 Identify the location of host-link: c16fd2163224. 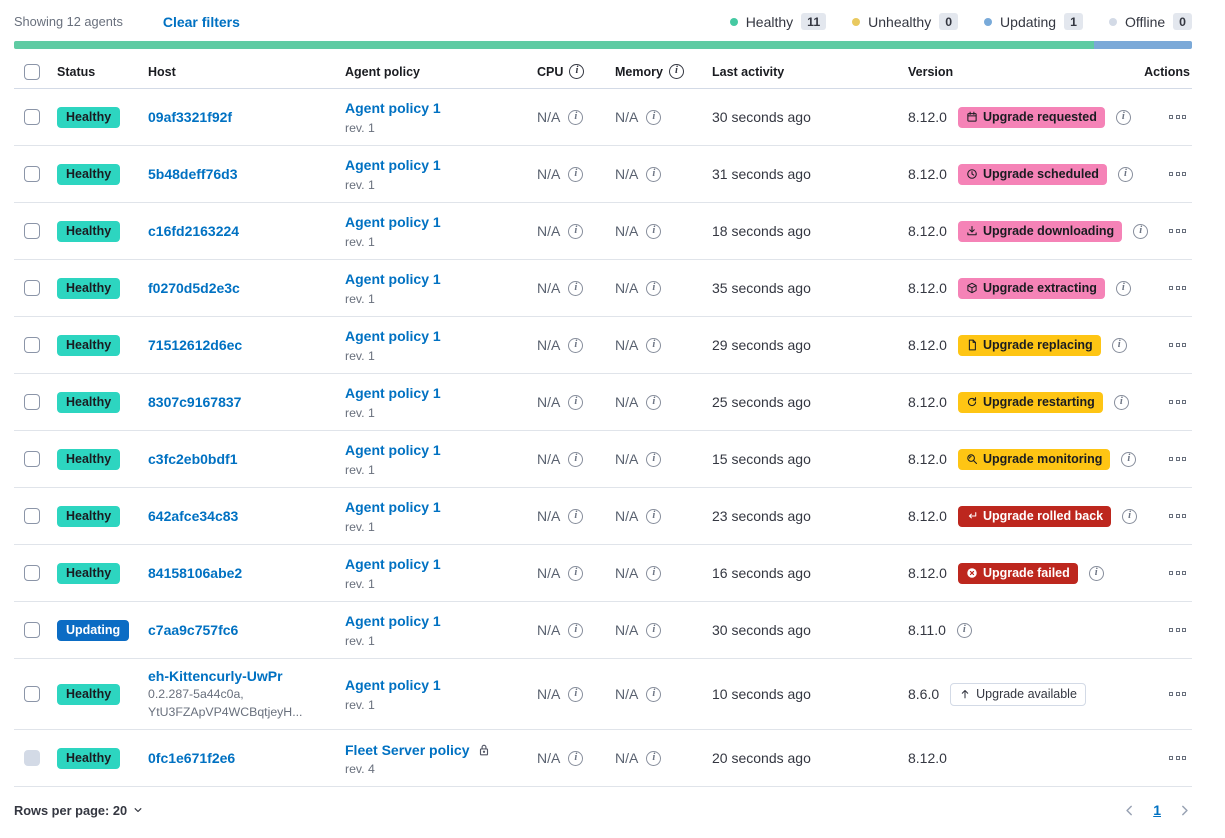
(194, 230).